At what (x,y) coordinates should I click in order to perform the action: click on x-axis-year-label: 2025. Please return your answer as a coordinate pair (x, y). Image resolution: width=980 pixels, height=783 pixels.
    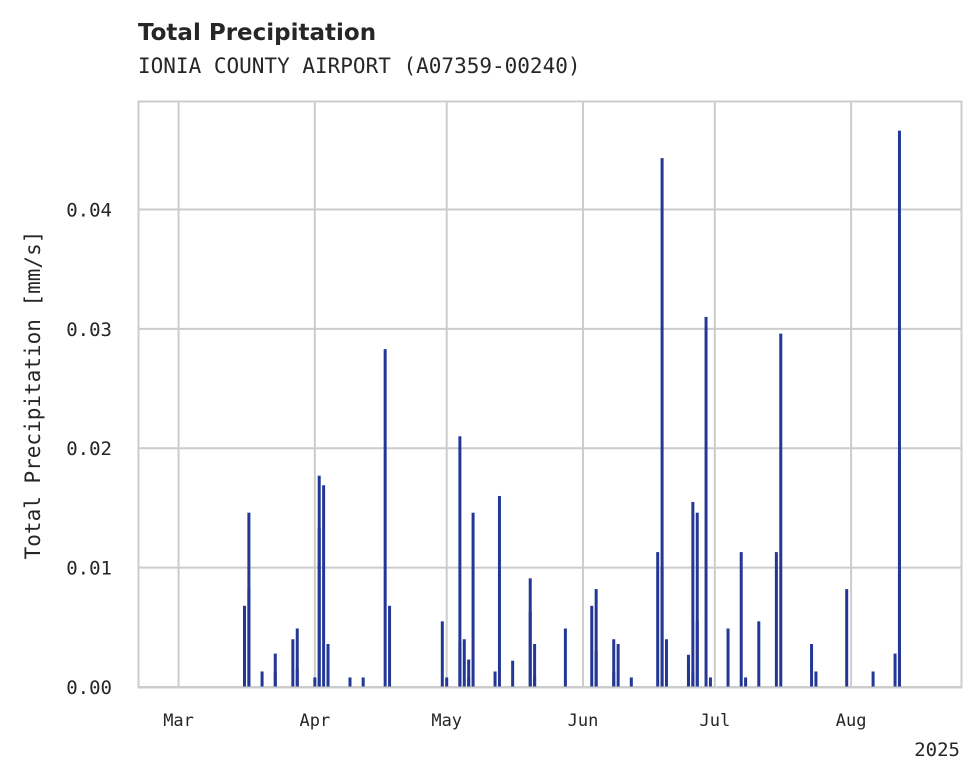
    Looking at the image, I should click on (937, 750).